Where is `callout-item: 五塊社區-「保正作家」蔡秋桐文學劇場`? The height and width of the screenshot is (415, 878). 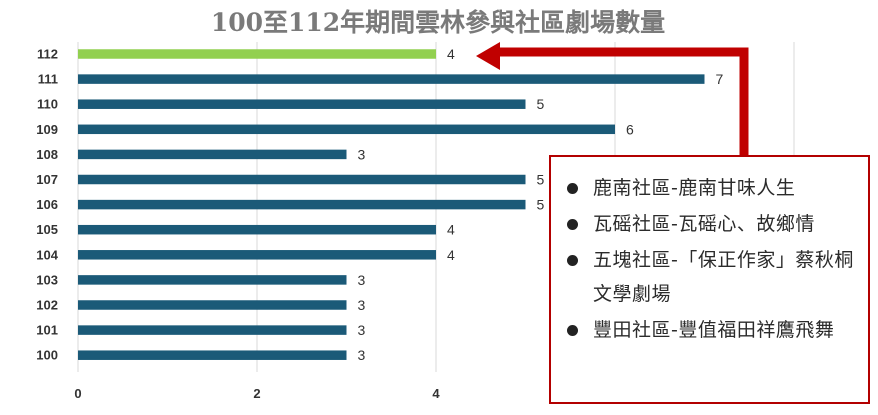 callout-item: 五塊社區-「保正作家」蔡秋桐文學劇場 is located at coordinates (711, 277).